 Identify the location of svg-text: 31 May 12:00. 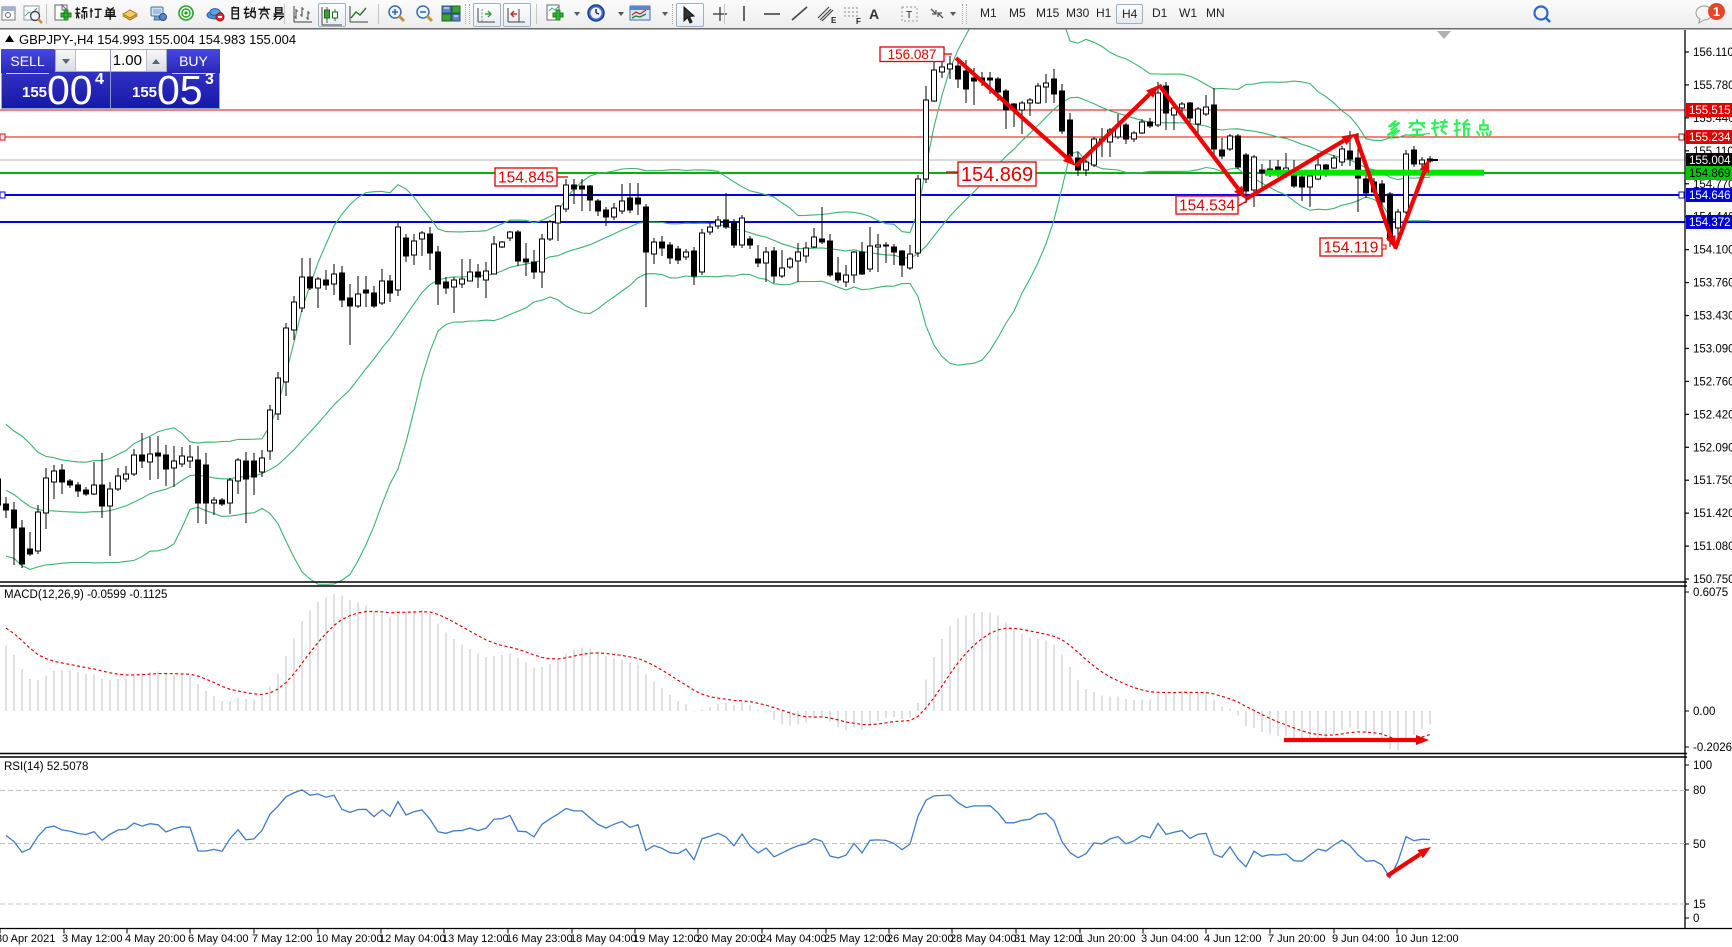
(1047, 939).